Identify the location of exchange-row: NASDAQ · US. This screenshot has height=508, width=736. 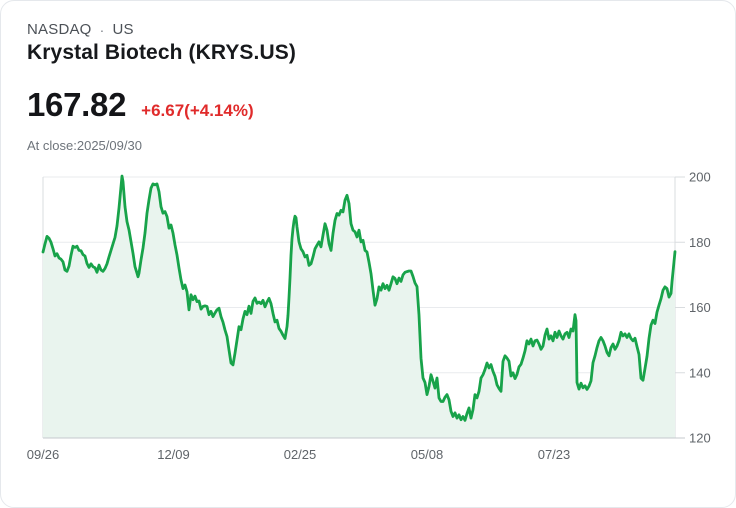
(161, 29).